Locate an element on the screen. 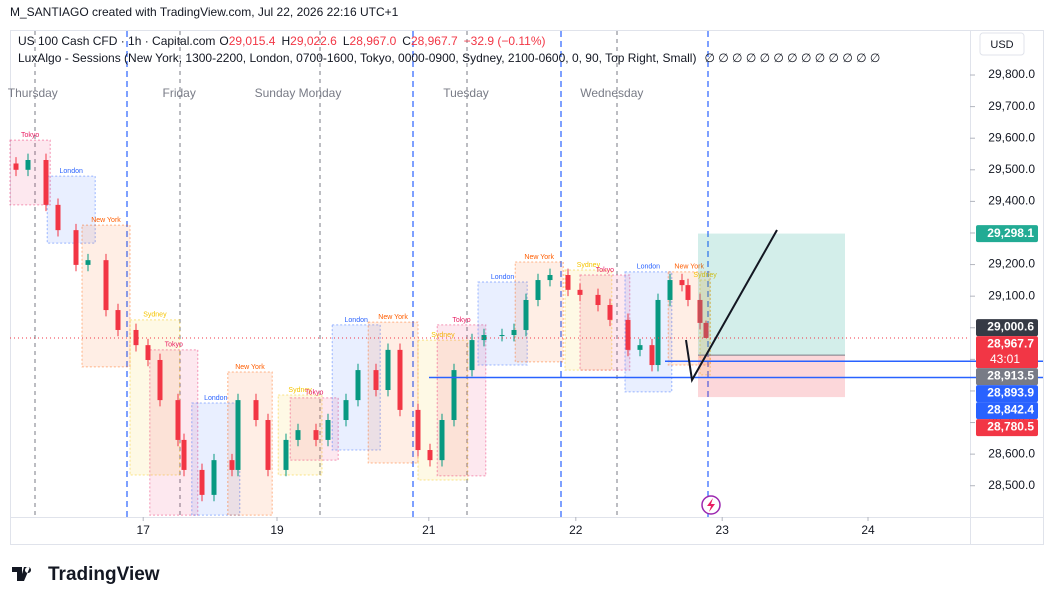 This screenshot has width=1053, height=605. price-label: 29,000.6 is located at coordinates (1010, 327).